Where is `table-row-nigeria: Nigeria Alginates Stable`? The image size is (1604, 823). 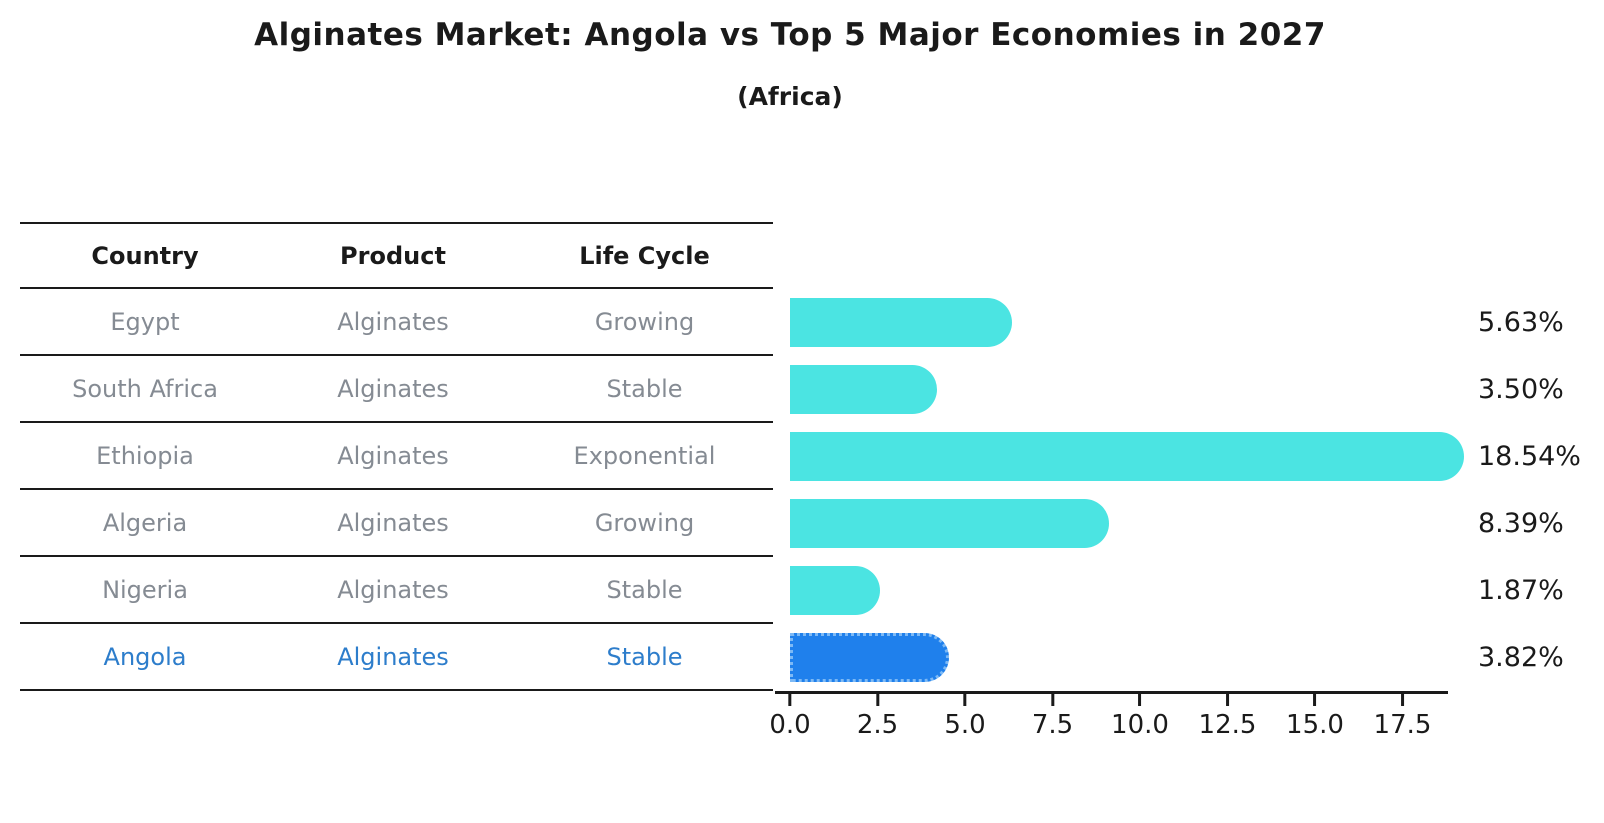 table-row-nigeria: Nigeria Alginates Stable is located at coordinates (396, 590).